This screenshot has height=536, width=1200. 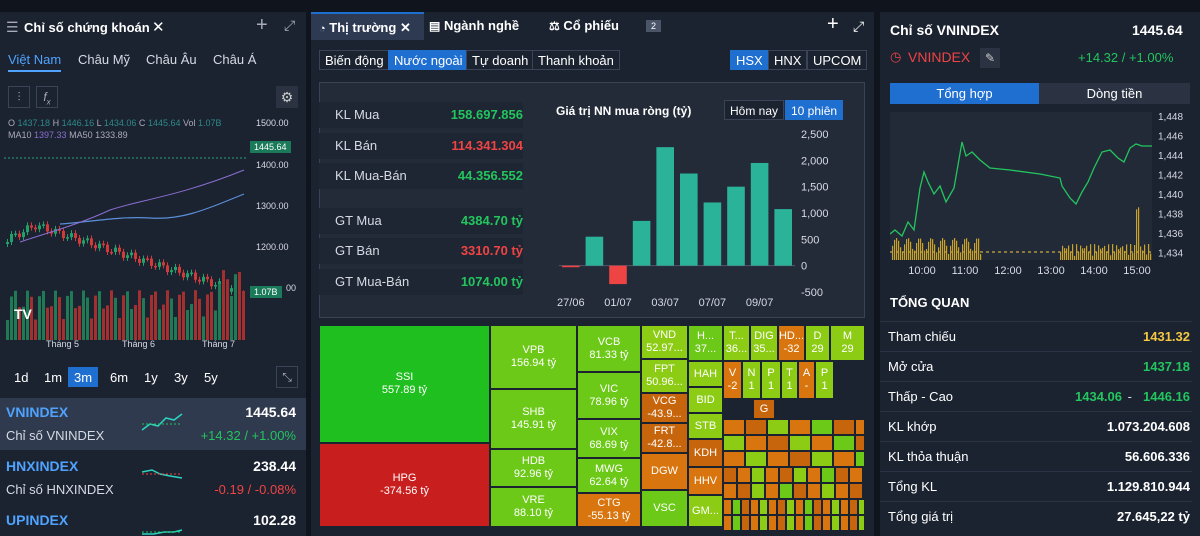 What do you see at coordinates (705, 426) in the screenshot?
I see `treemap-tile: STB` at bounding box center [705, 426].